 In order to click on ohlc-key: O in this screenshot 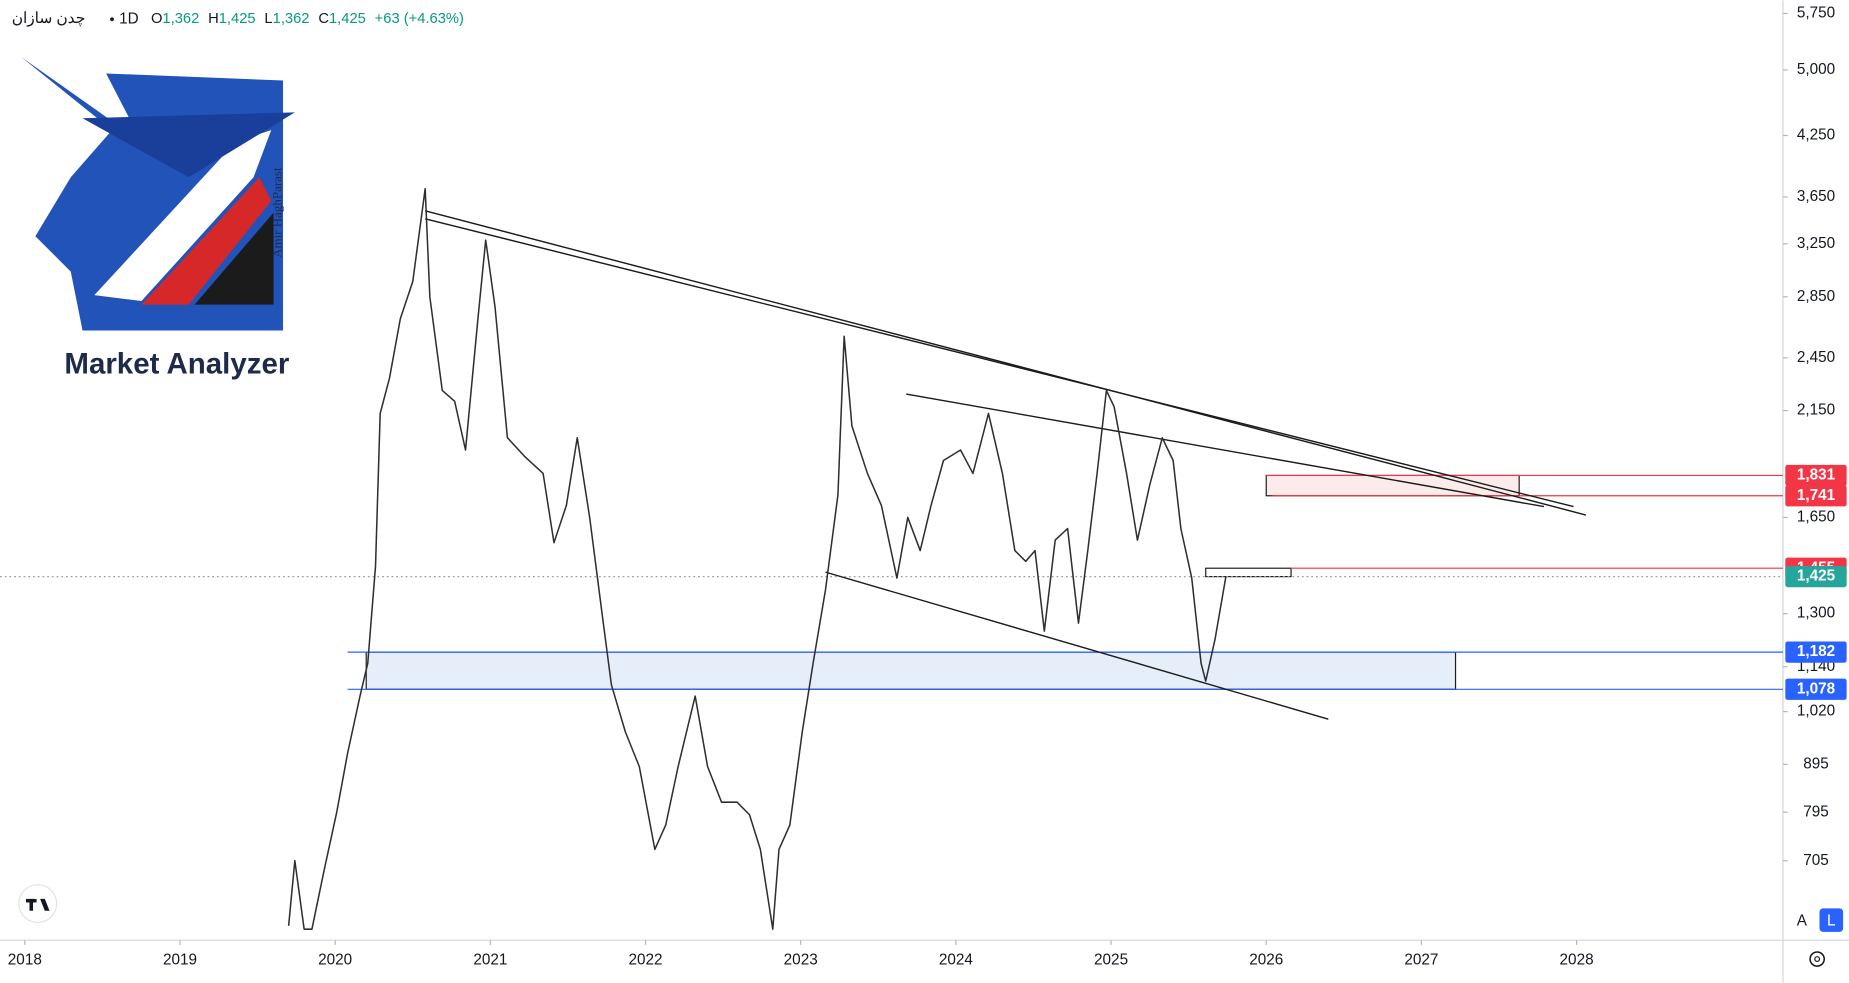, I will do `click(156, 19)`.